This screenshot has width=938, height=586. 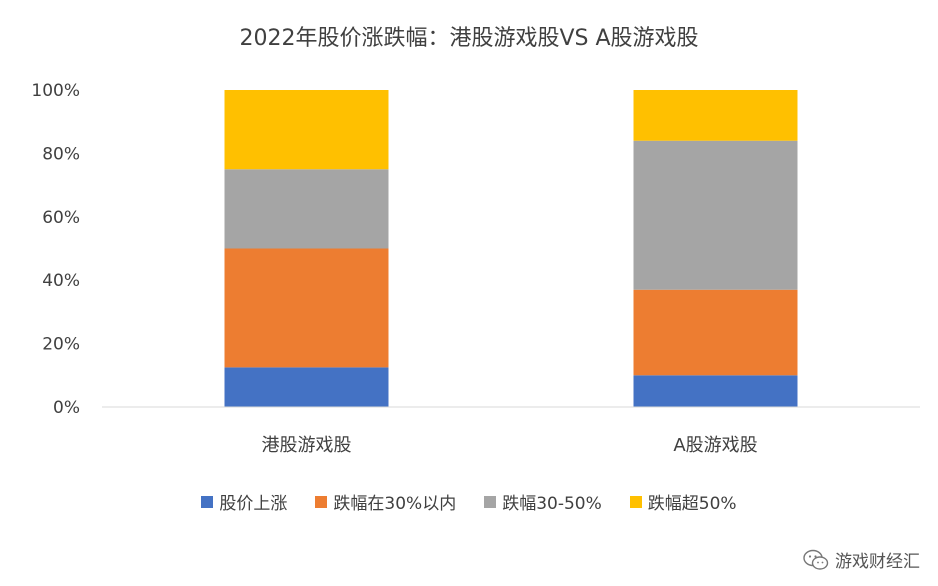 I want to click on legend-item-rise: 股价上涨, so click(x=244, y=501).